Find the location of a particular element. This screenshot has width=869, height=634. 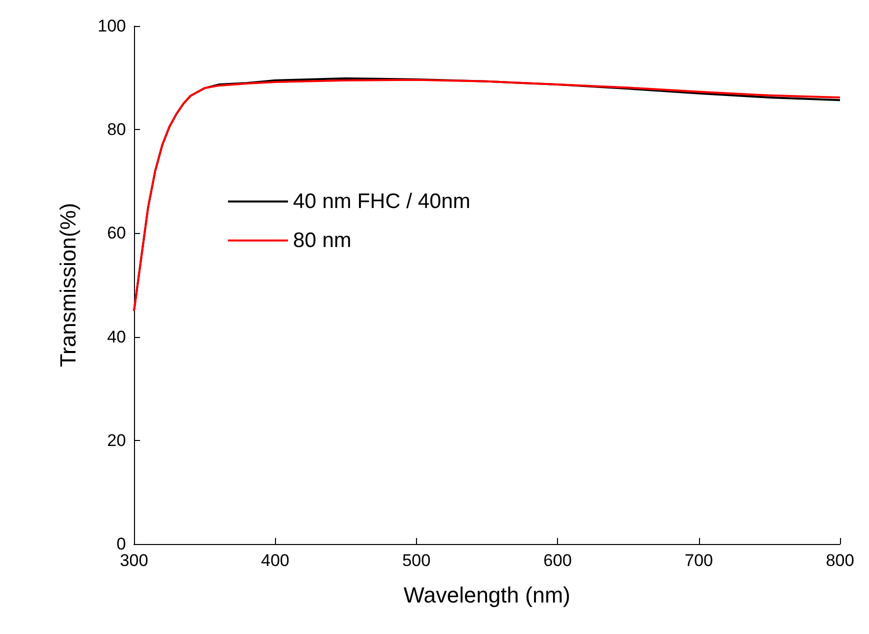

y-tick-label: 20 is located at coordinates (116, 440).